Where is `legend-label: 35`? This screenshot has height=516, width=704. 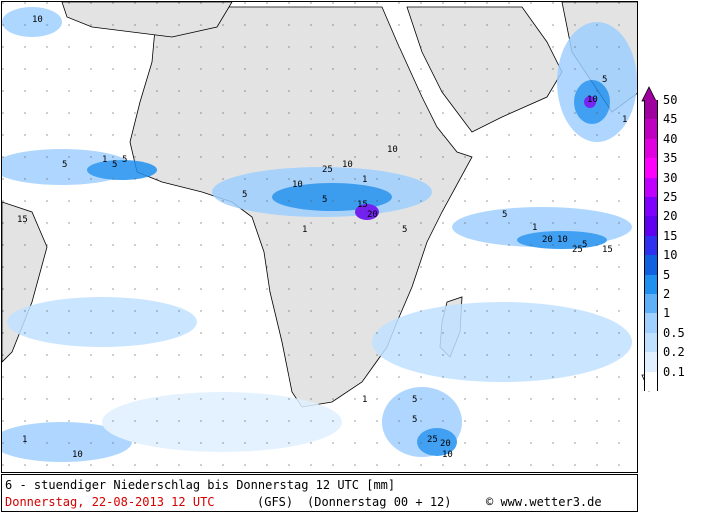 legend-label: 35 is located at coordinates (670, 158).